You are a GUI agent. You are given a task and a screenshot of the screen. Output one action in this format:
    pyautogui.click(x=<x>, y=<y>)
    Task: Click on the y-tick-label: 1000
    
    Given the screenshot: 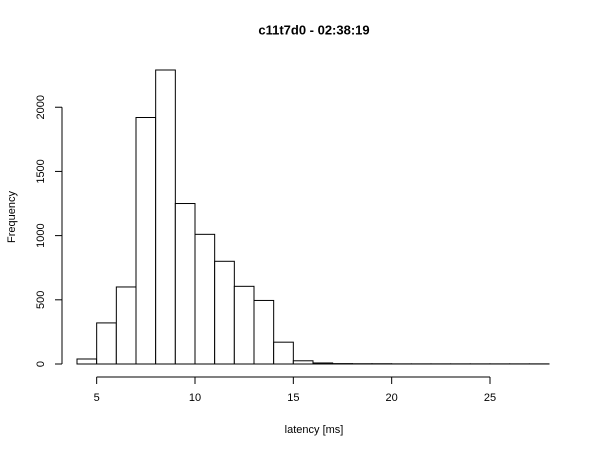 What is the action you would take?
    pyautogui.click(x=41, y=235)
    